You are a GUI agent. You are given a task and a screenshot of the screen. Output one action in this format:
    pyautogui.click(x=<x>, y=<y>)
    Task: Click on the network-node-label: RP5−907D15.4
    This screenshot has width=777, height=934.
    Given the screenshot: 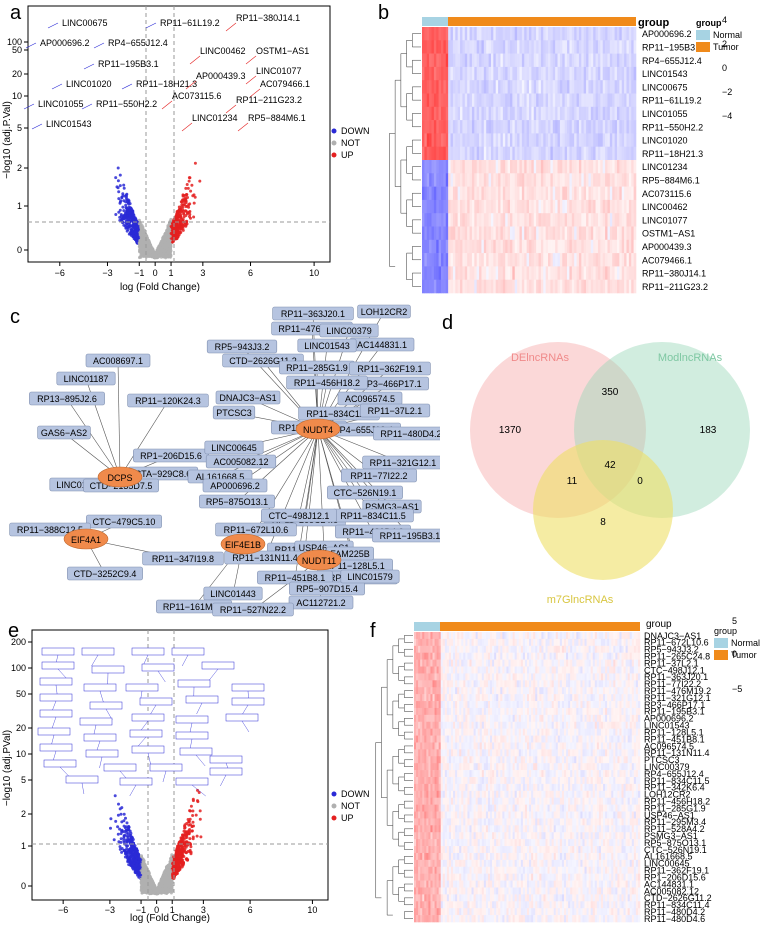 What is the action you would take?
    pyautogui.click(x=327, y=589)
    